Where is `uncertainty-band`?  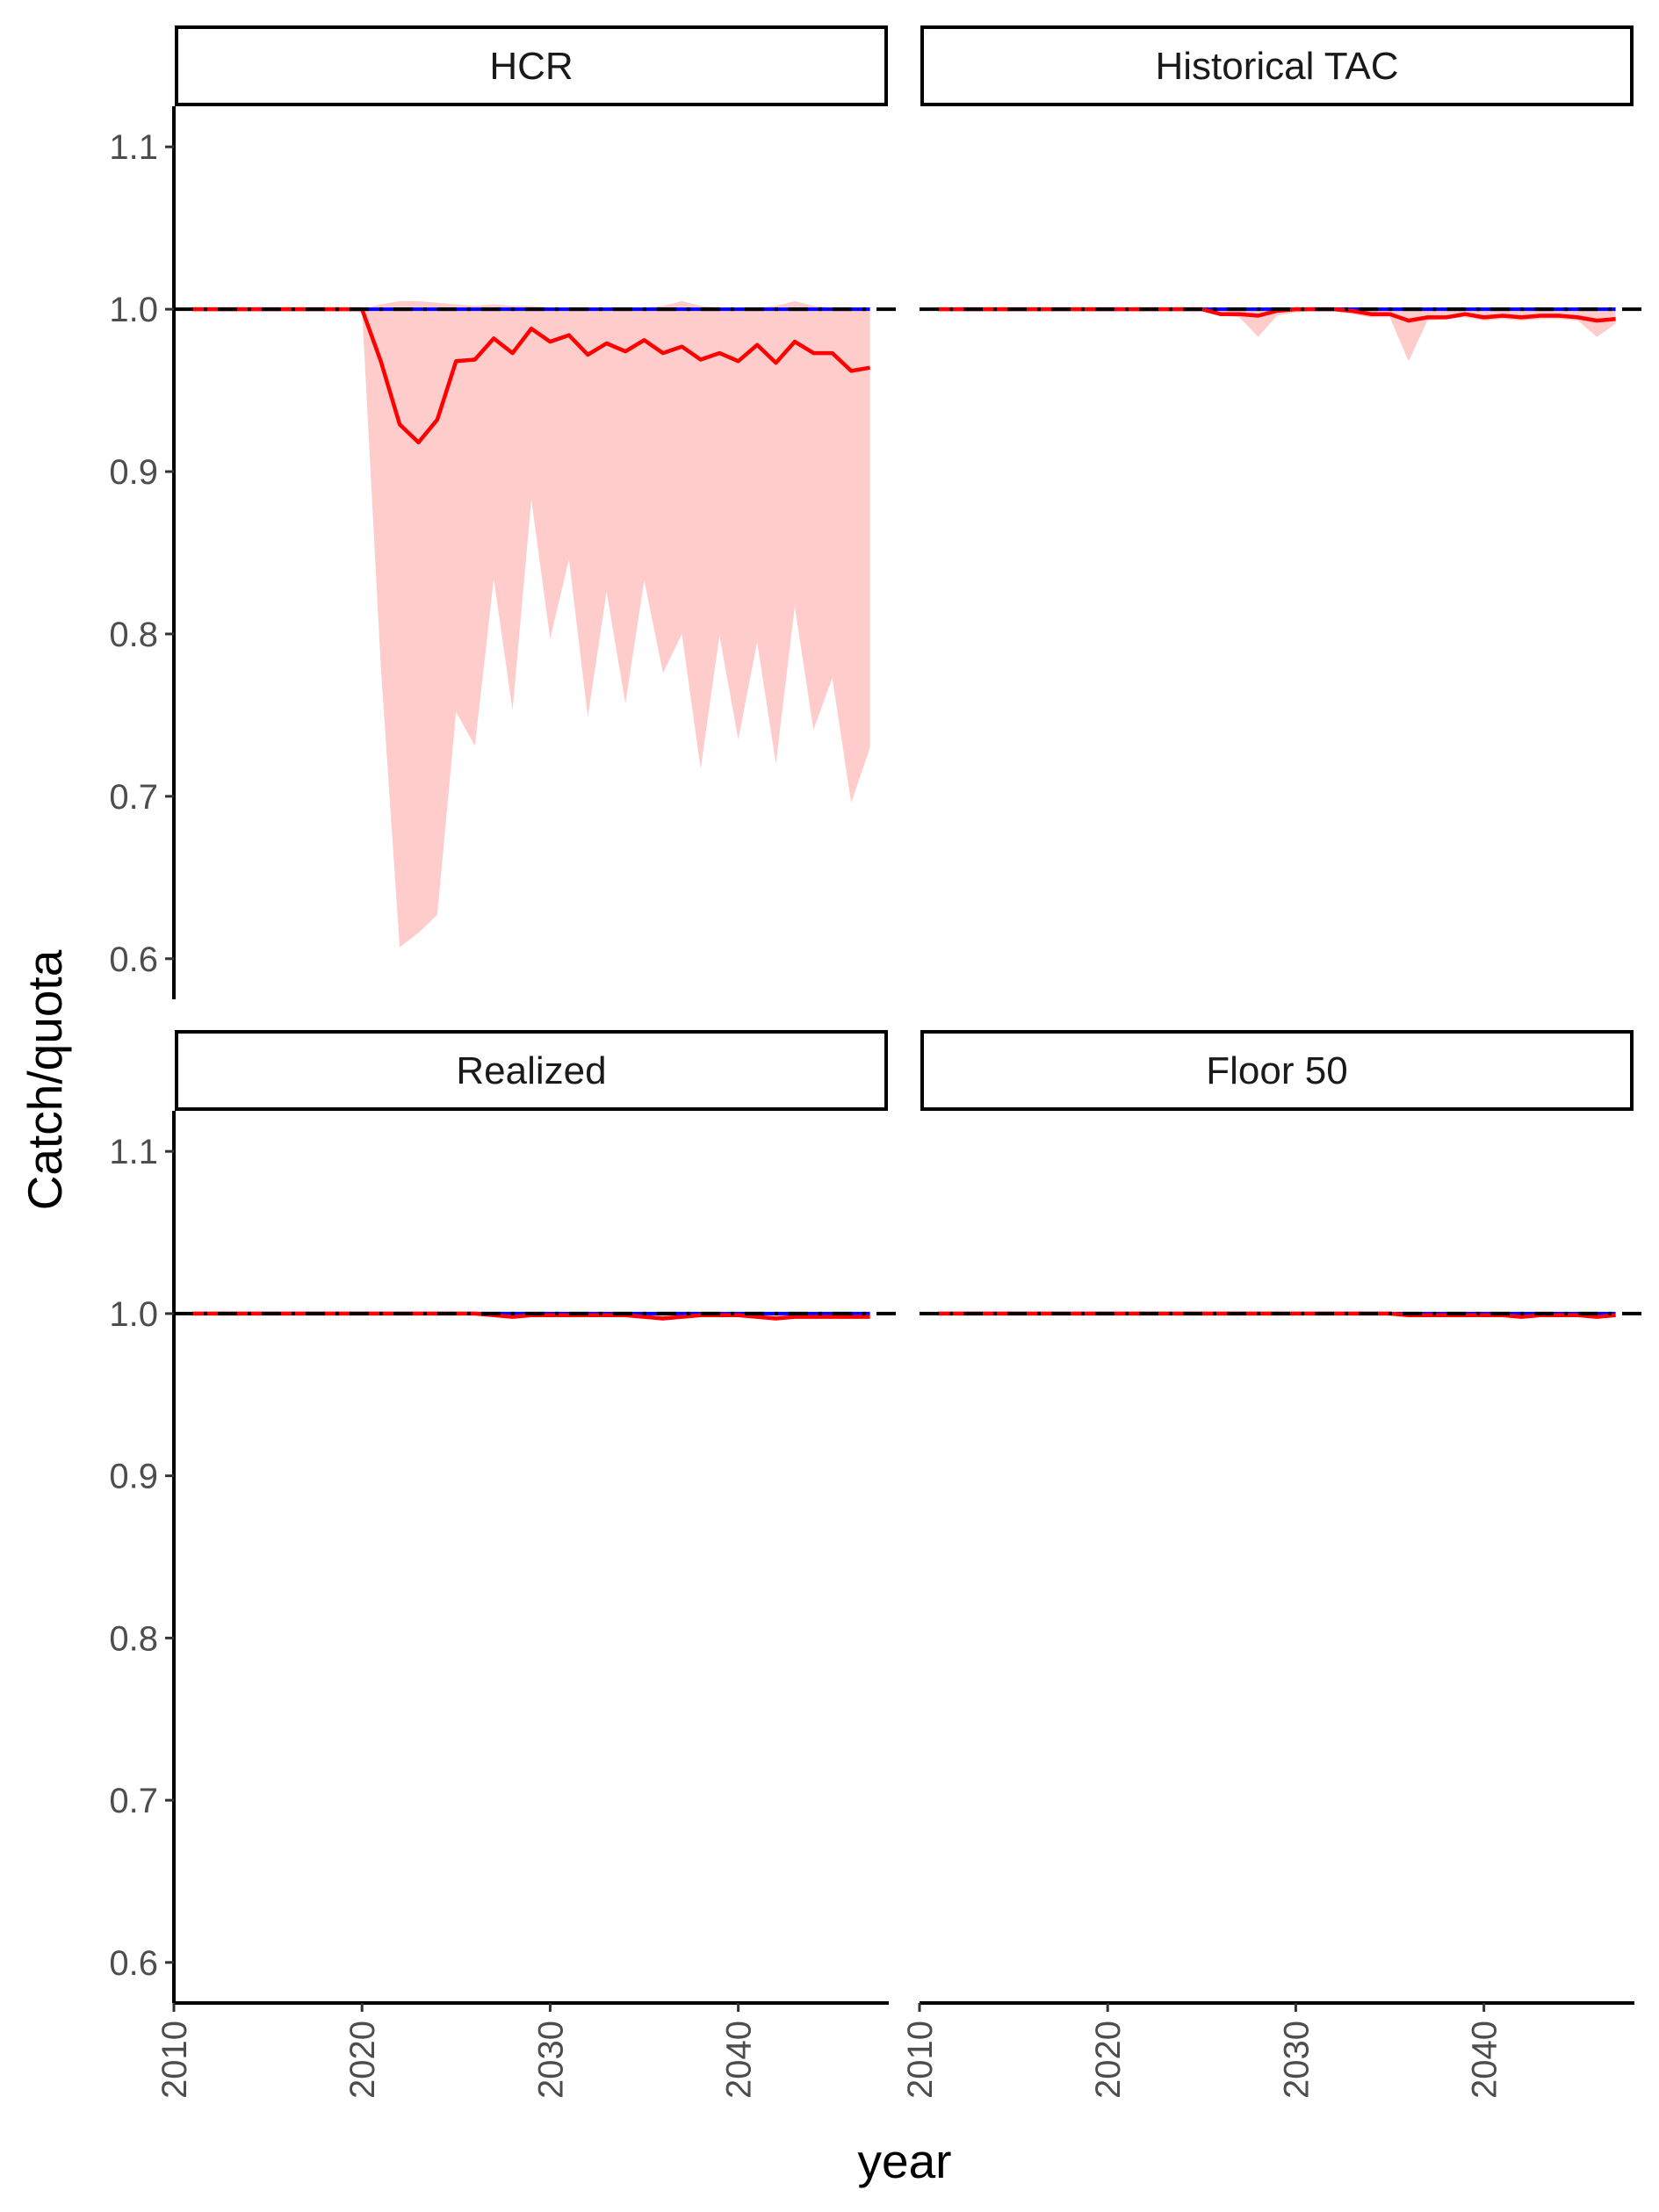 uncertainty-band is located at coordinates (531, 624).